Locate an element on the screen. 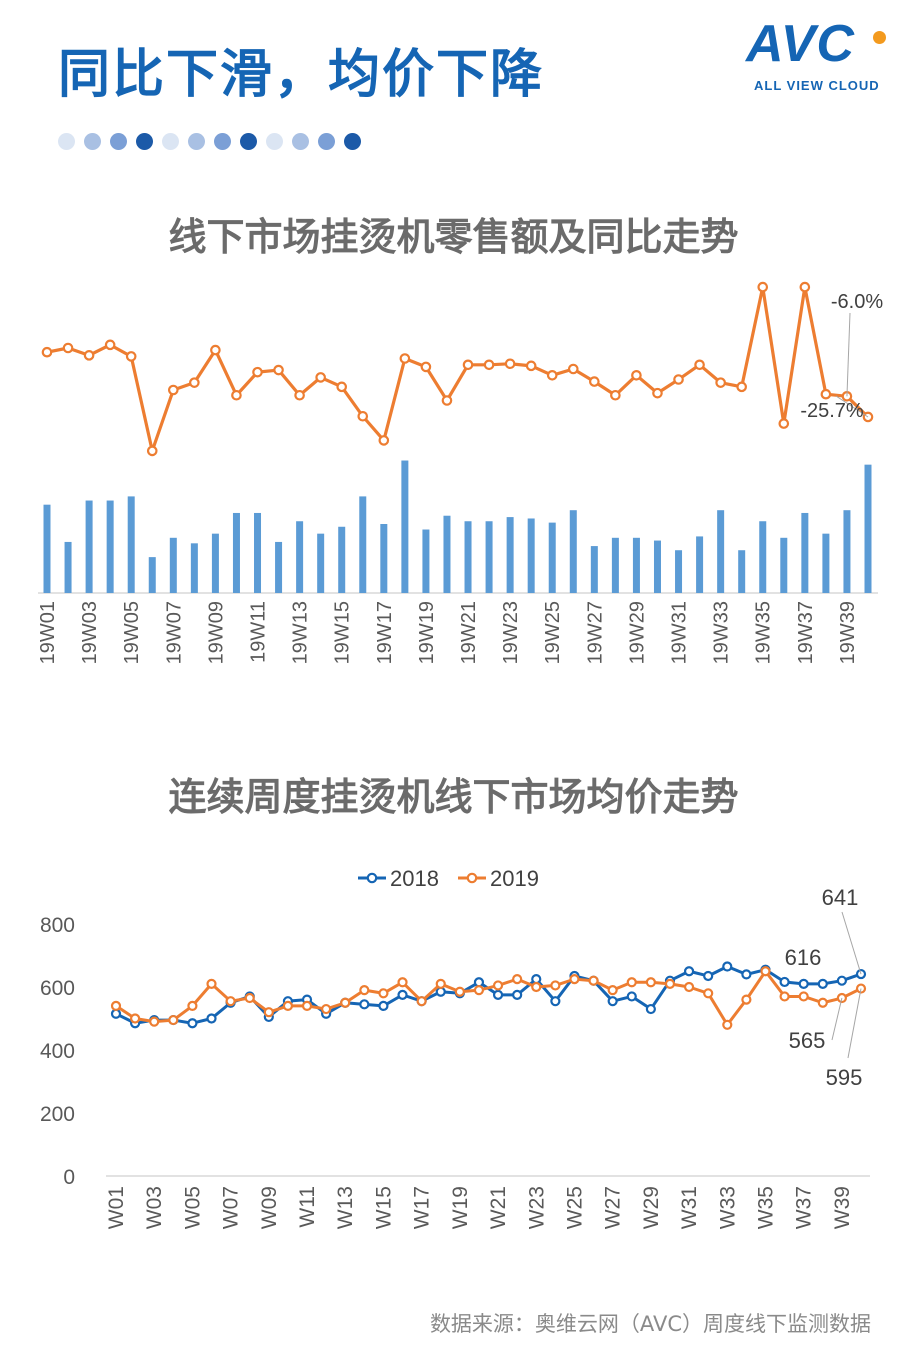 This screenshot has height=1361, width=907. x-tick-label: 19W15 is located at coordinates (343, 632).